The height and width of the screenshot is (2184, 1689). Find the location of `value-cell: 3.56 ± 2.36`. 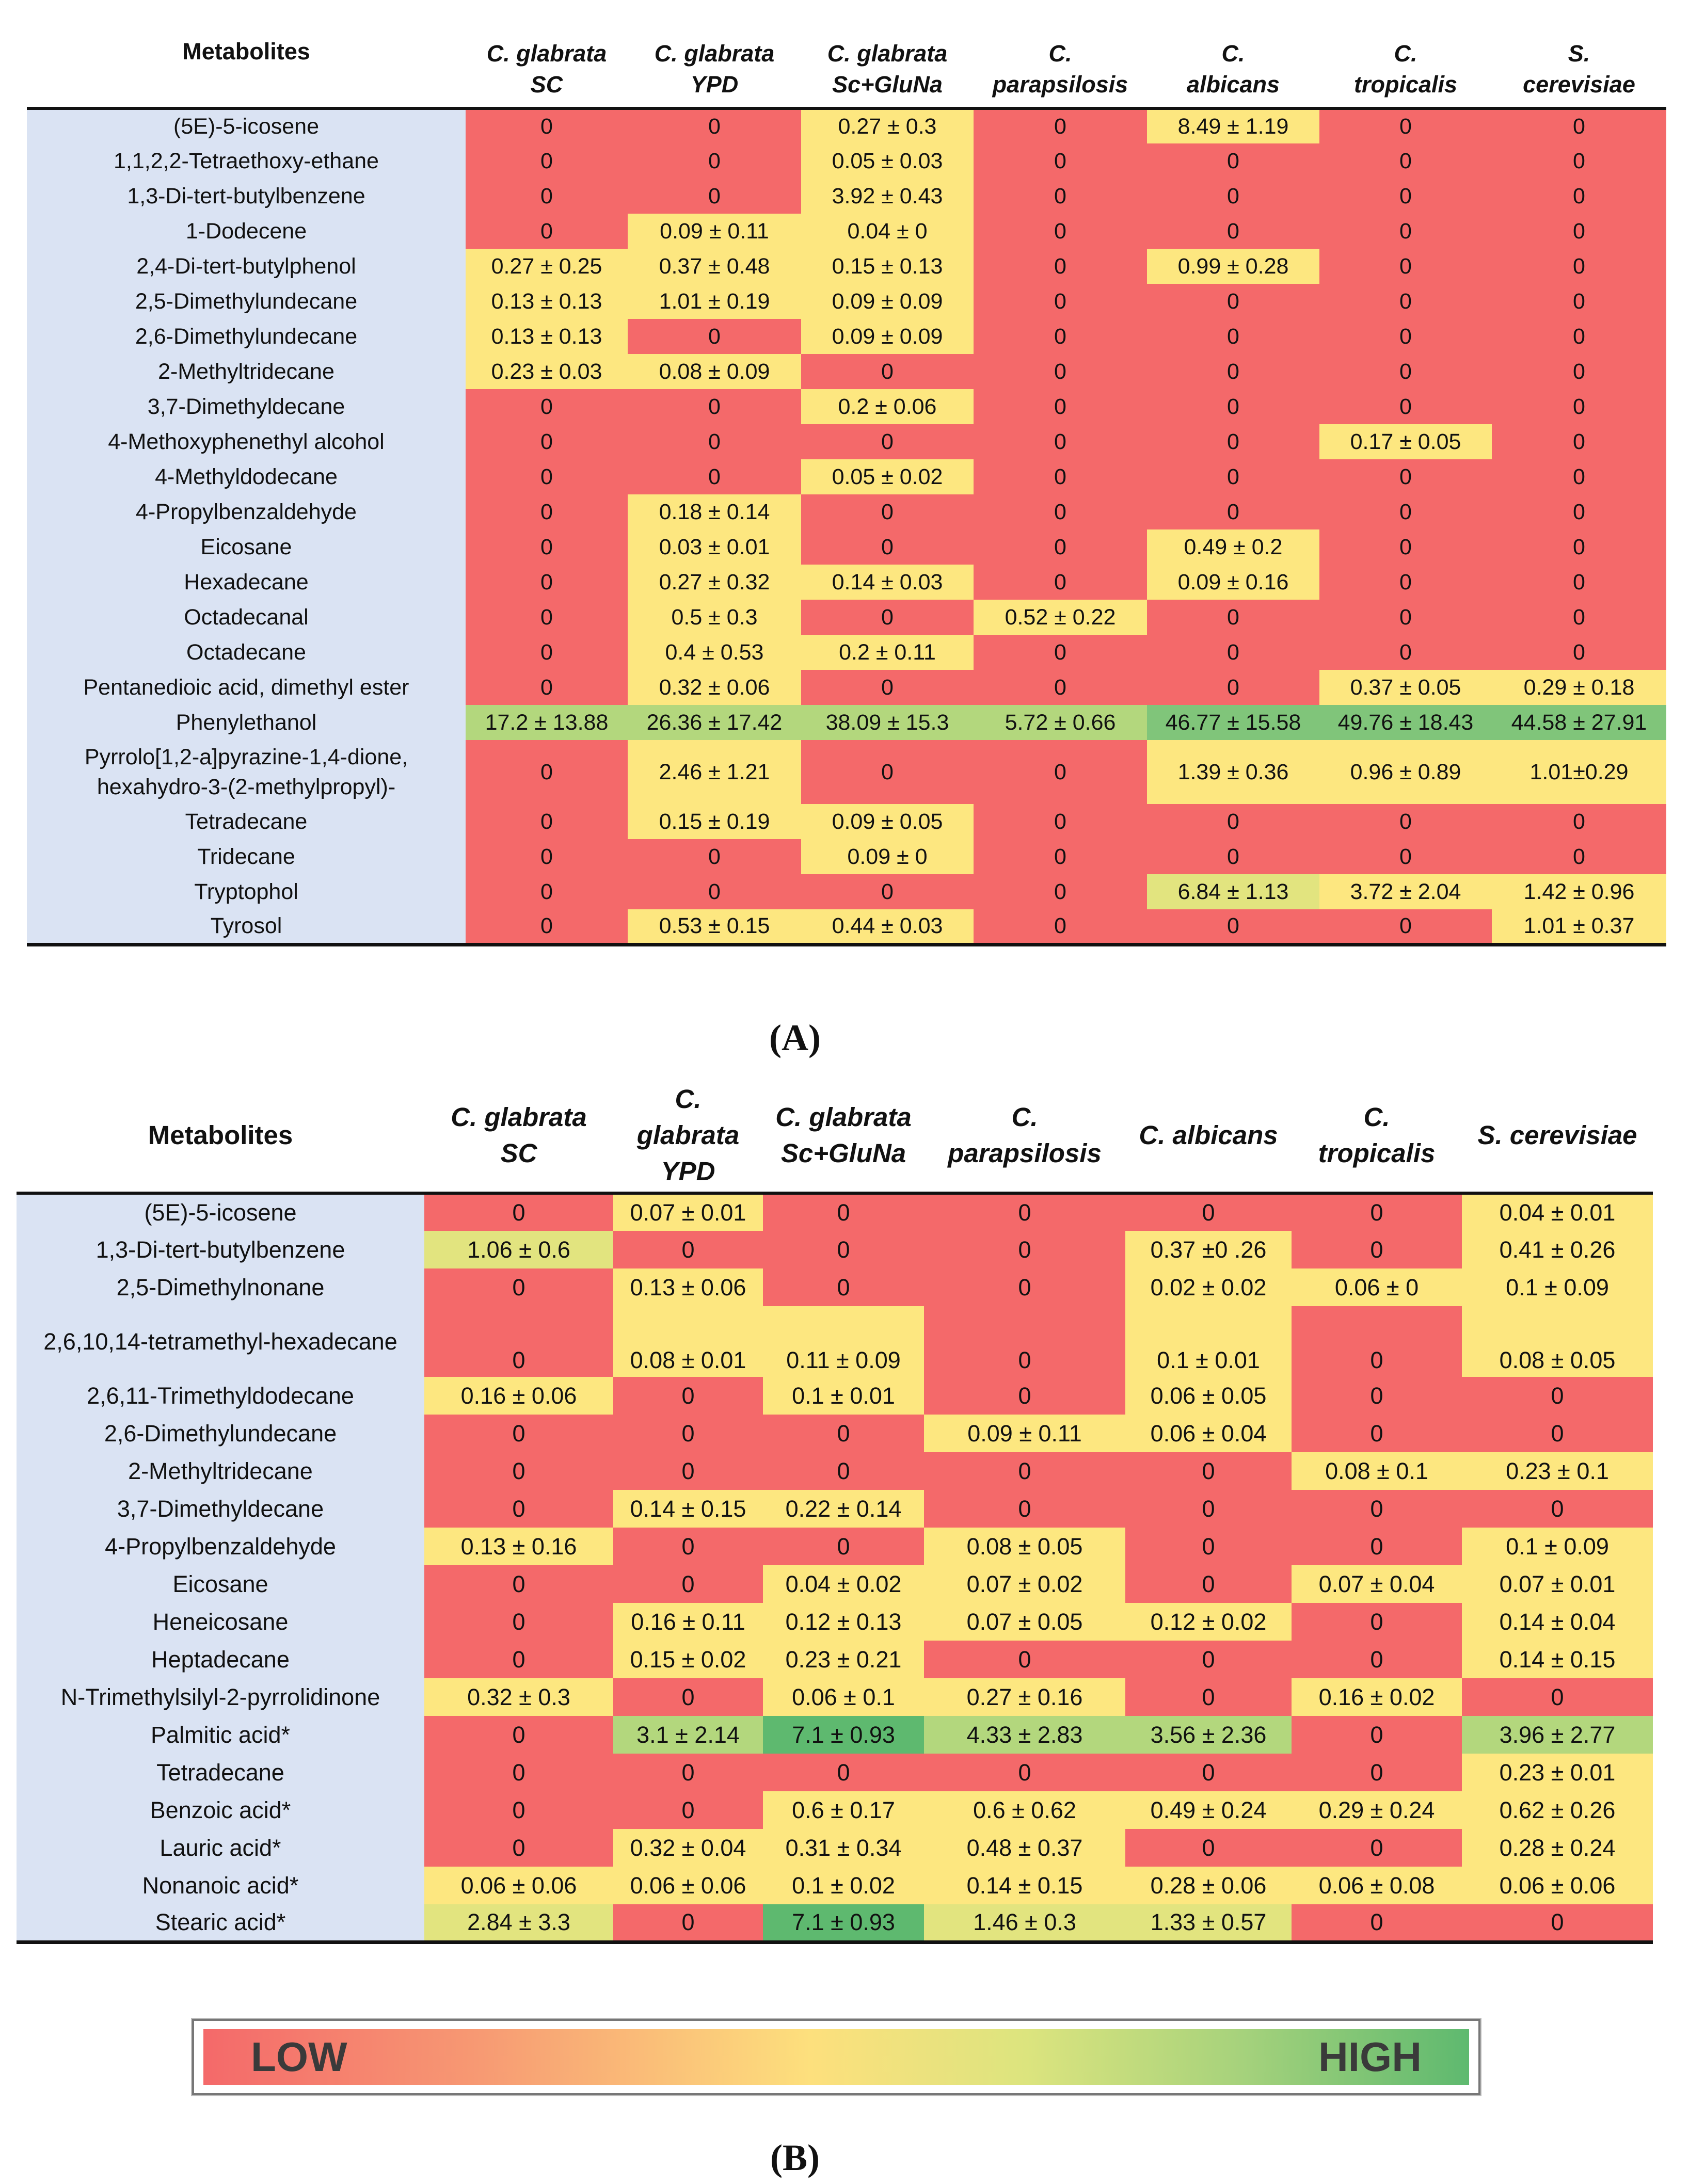

value-cell: 3.56 ± 2.36 is located at coordinates (1209, 1735).